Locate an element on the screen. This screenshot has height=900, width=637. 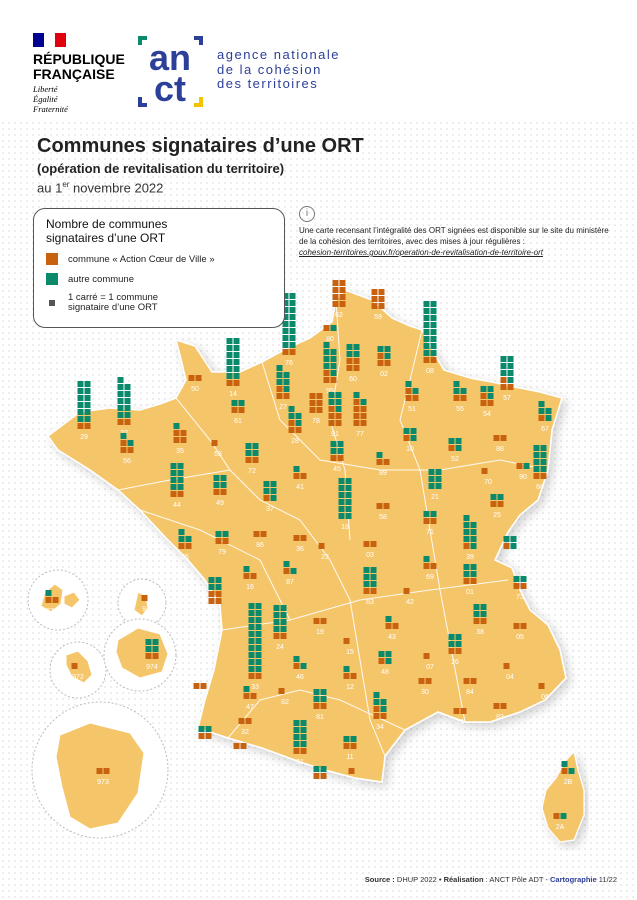
legend-item-autre: autre commune is located at coordinates (159, 279).